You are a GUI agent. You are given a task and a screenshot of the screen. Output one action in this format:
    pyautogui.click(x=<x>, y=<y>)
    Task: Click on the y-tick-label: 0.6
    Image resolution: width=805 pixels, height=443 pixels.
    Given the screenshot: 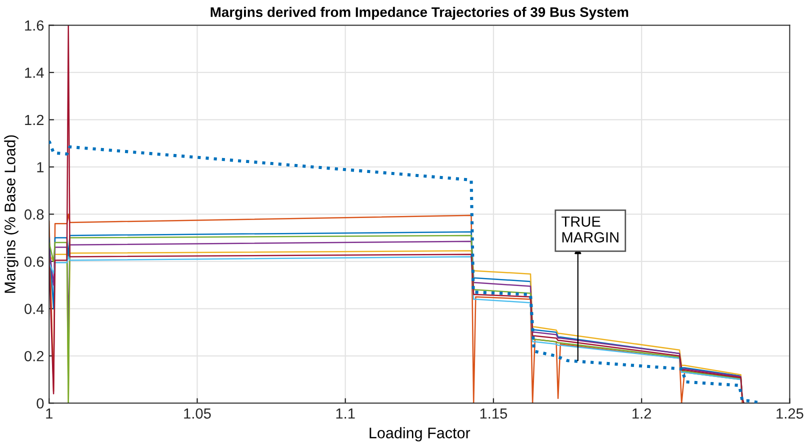 What is the action you would take?
    pyautogui.click(x=34, y=261)
    